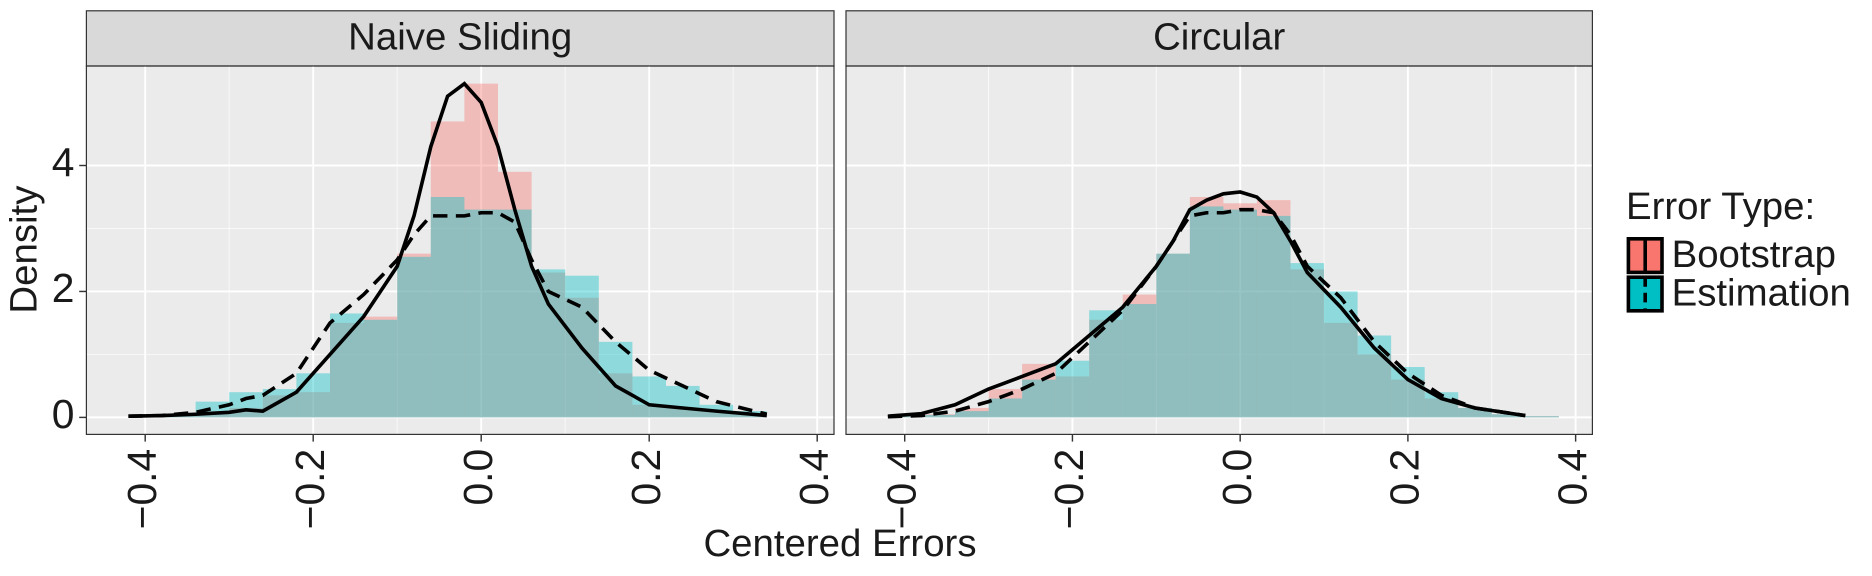 This screenshot has width=1872, height=576. Describe the element at coordinates (1761, 292) in the screenshot. I see `legend-label: Estimation` at that location.